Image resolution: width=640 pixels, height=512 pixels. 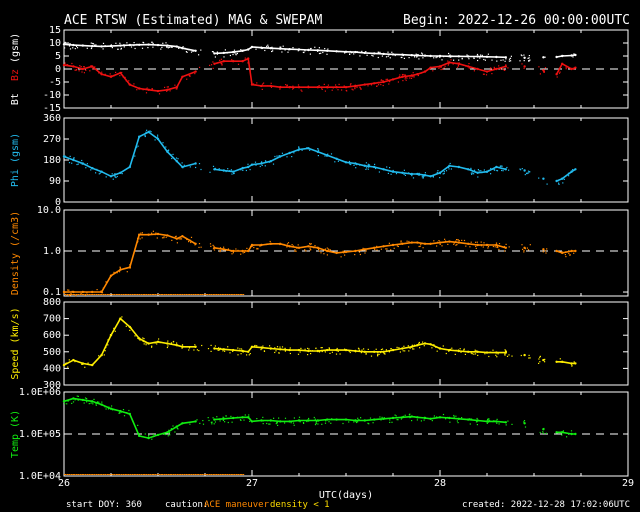 I want to click on y-tick-label: 300, so click(x=52, y=385).